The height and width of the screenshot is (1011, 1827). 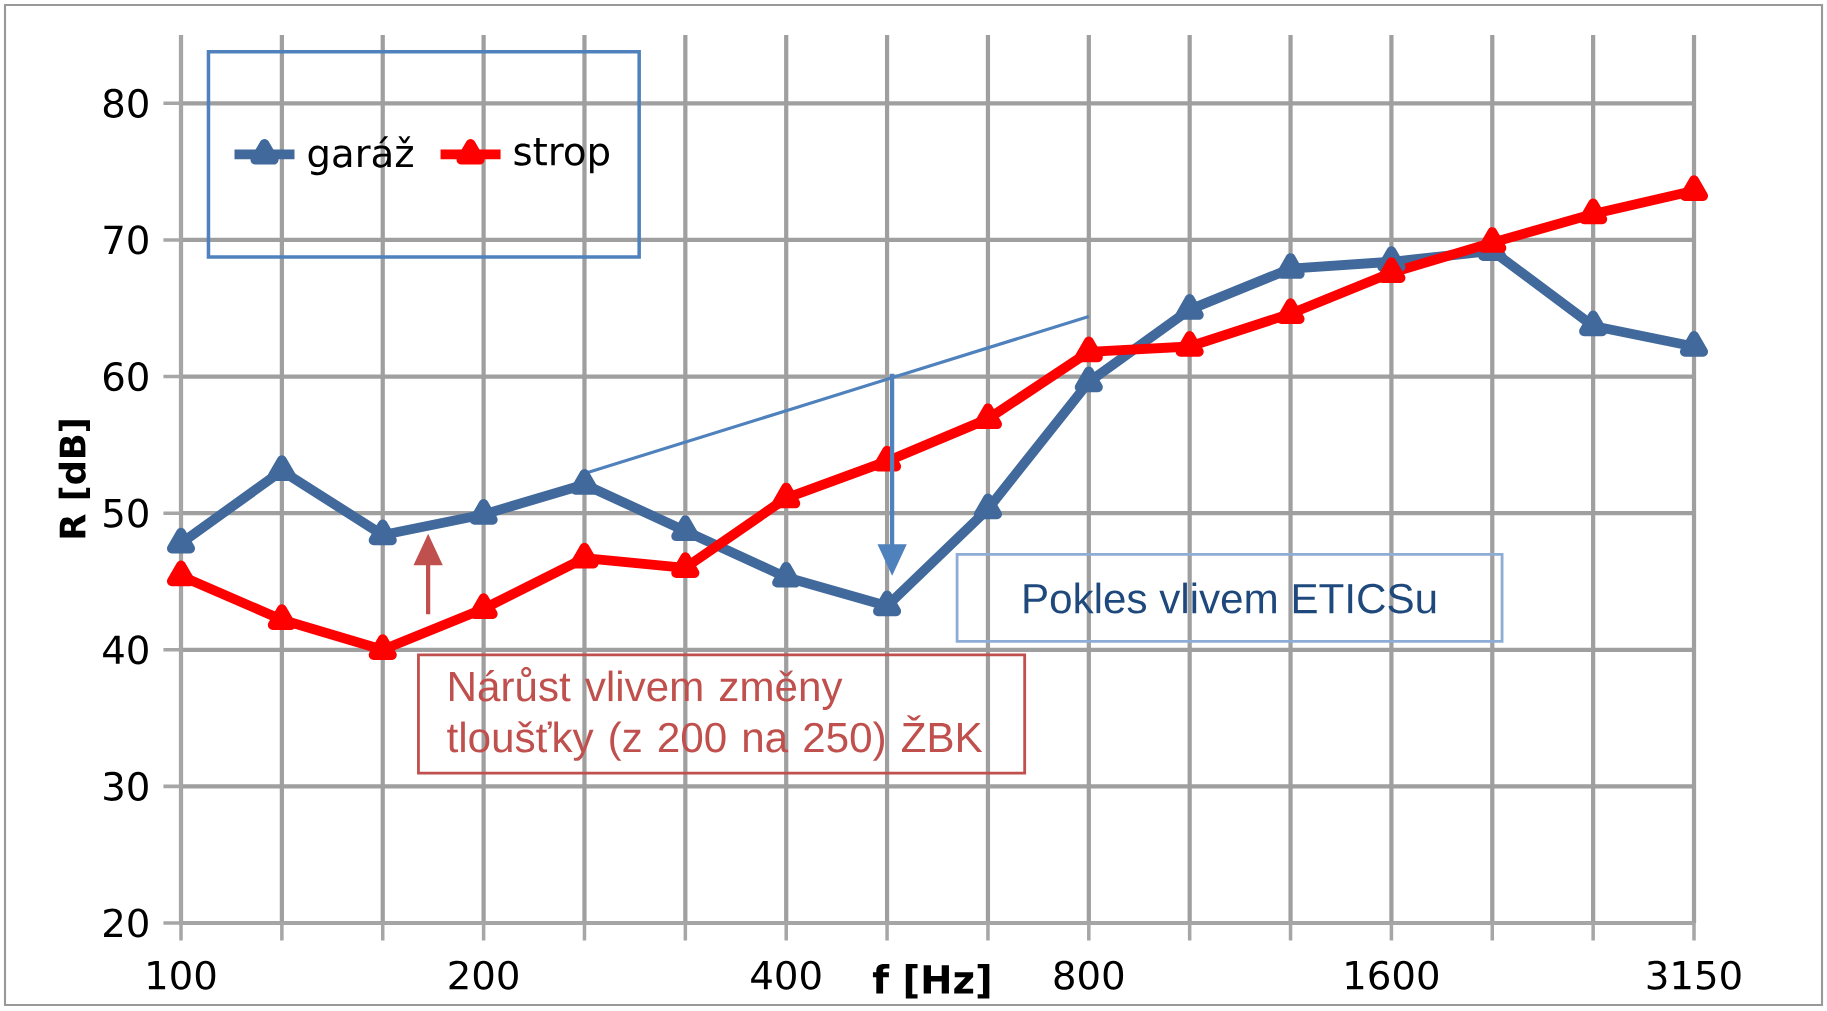 What do you see at coordinates (931, 981) in the screenshot?
I see `x-axis-title: f [Hz]` at bounding box center [931, 981].